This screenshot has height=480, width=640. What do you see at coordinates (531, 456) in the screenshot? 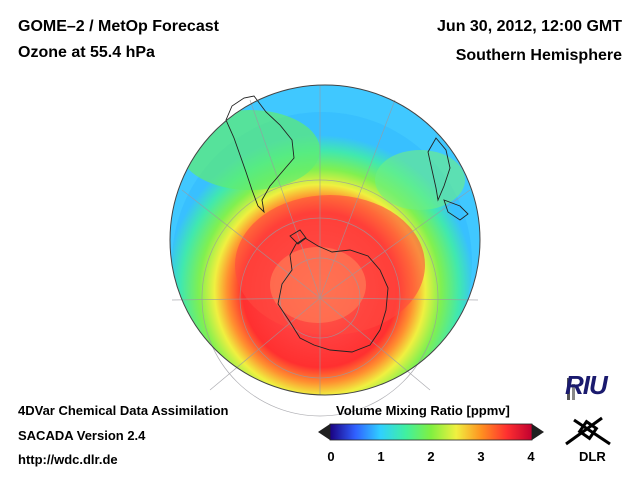
I see `colorbar-tick: 4` at bounding box center [531, 456].